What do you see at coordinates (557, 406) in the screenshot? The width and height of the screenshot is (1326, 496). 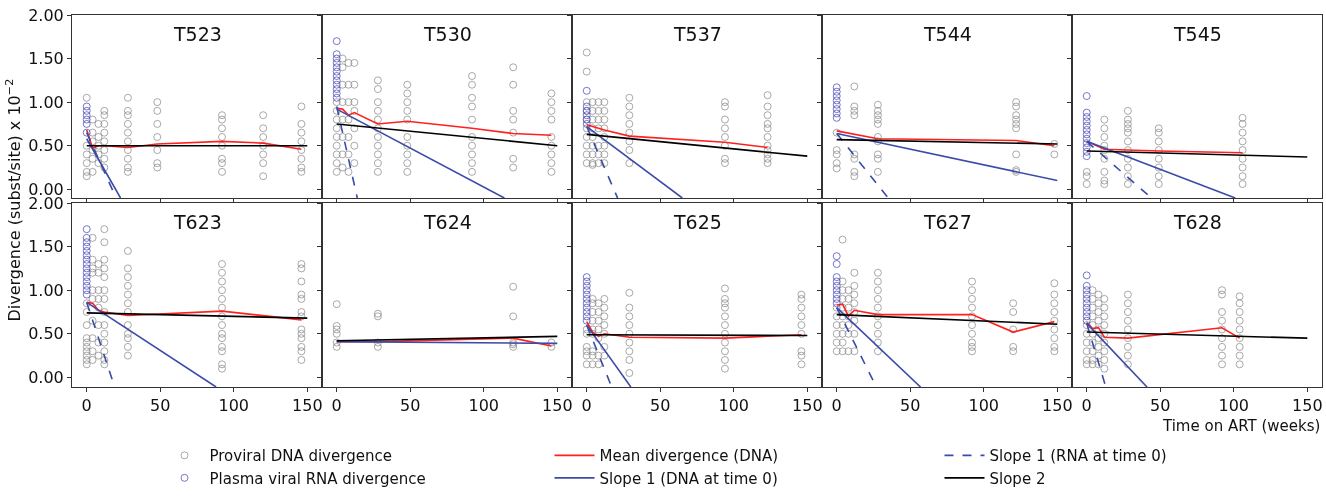 I see `x-tick-label: 150` at bounding box center [557, 406].